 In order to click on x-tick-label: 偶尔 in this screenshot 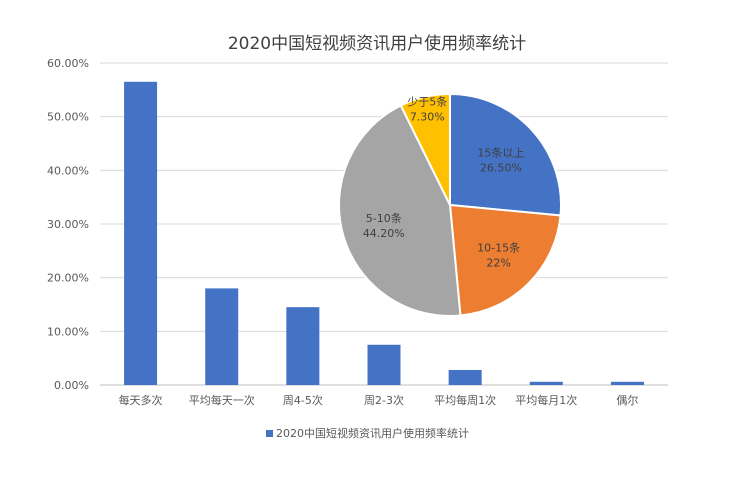, I will do `click(627, 400)`.